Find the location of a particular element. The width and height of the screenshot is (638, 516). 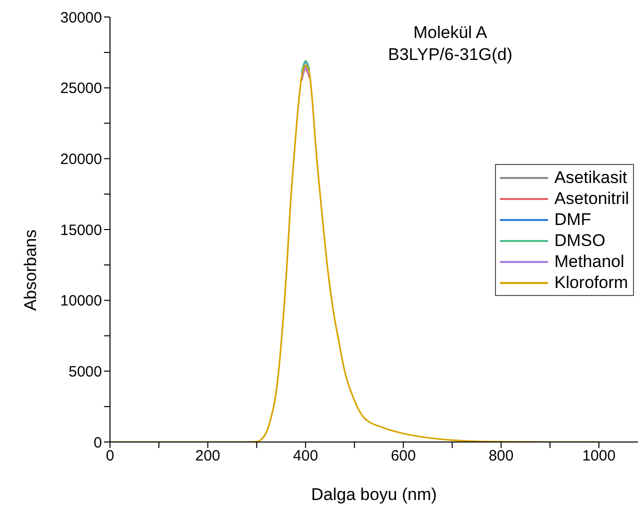

x-tick-label: 1000 is located at coordinates (599, 456).